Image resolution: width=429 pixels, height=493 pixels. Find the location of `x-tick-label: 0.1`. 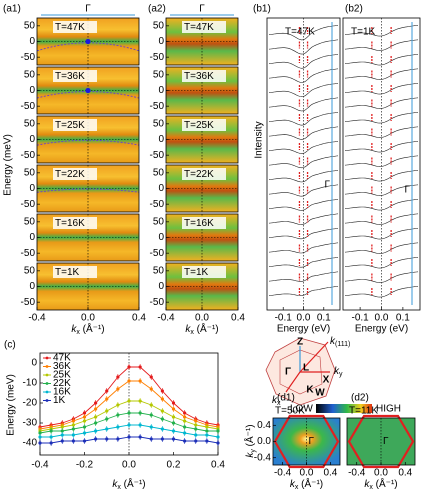

x-tick-label: 0.1 is located at coordinates (324, 318).